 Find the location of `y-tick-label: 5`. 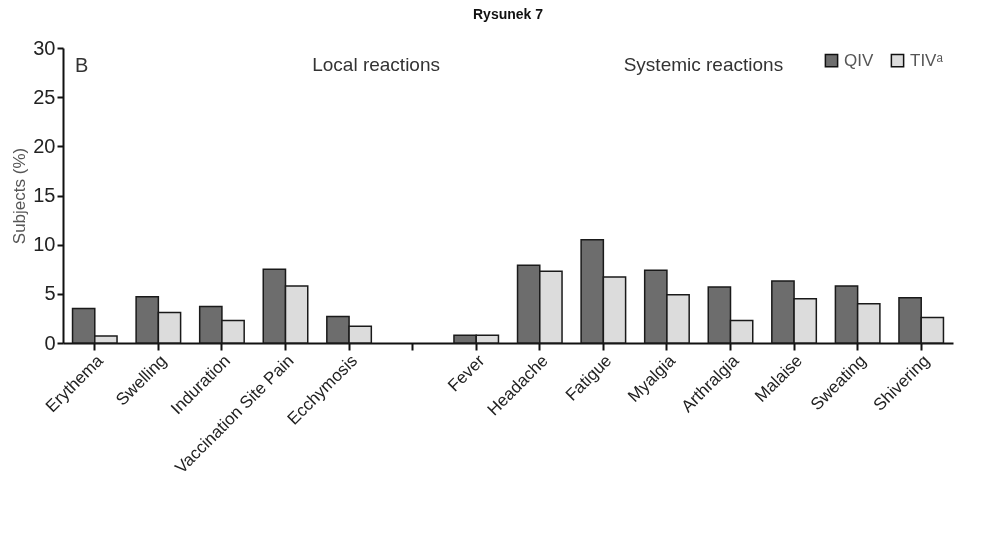

y-tick-label: 5 is located at coordinates (50, 293).